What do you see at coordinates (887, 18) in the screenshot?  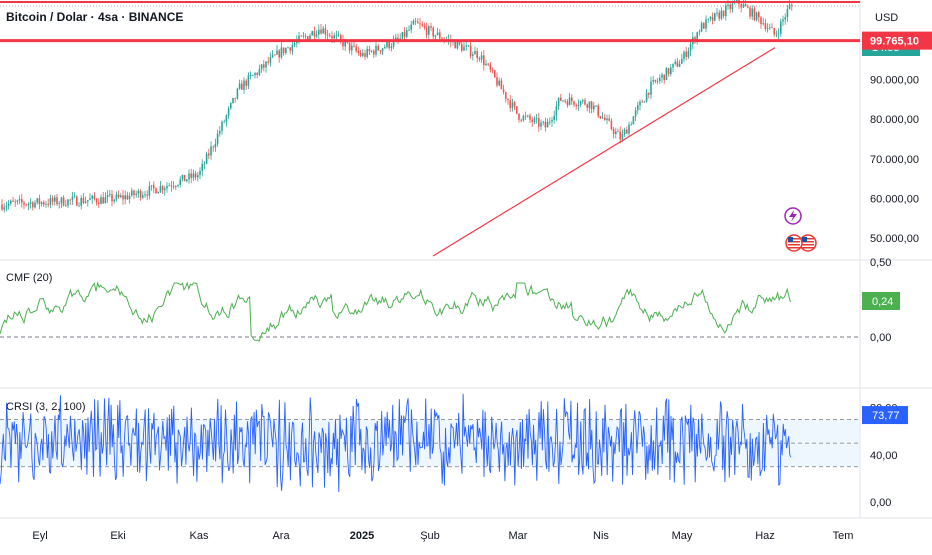 I see `currency-selector: USD` at bounding box center [887, 18].